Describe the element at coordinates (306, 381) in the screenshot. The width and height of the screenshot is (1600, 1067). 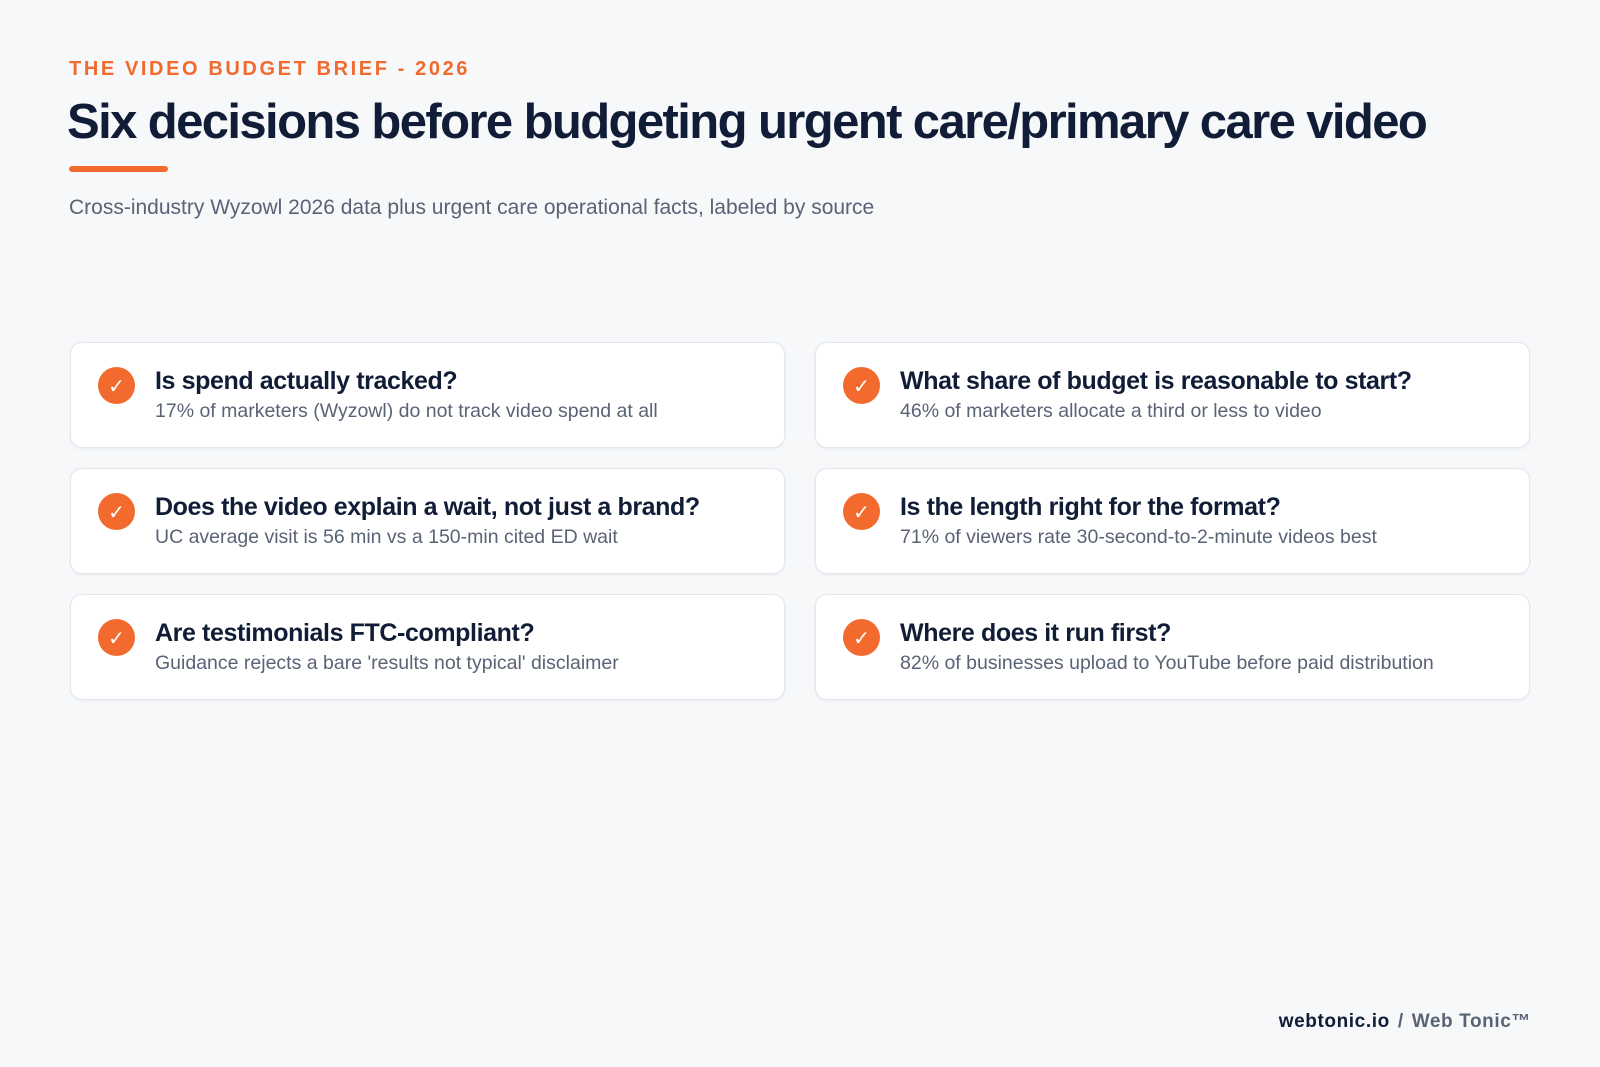
I see `decision-card-title: Is spend actually tracked?` at that location.